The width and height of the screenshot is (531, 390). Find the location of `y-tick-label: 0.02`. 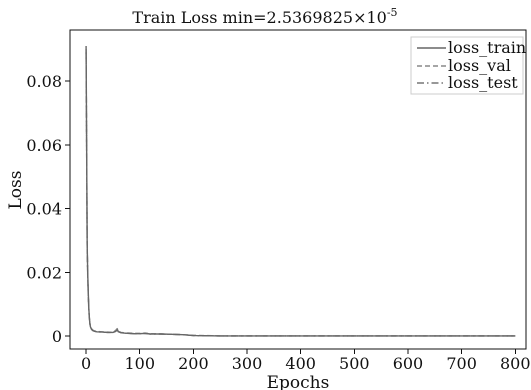

y-tick-label: 0.02 is located at coordinates (44, 272).